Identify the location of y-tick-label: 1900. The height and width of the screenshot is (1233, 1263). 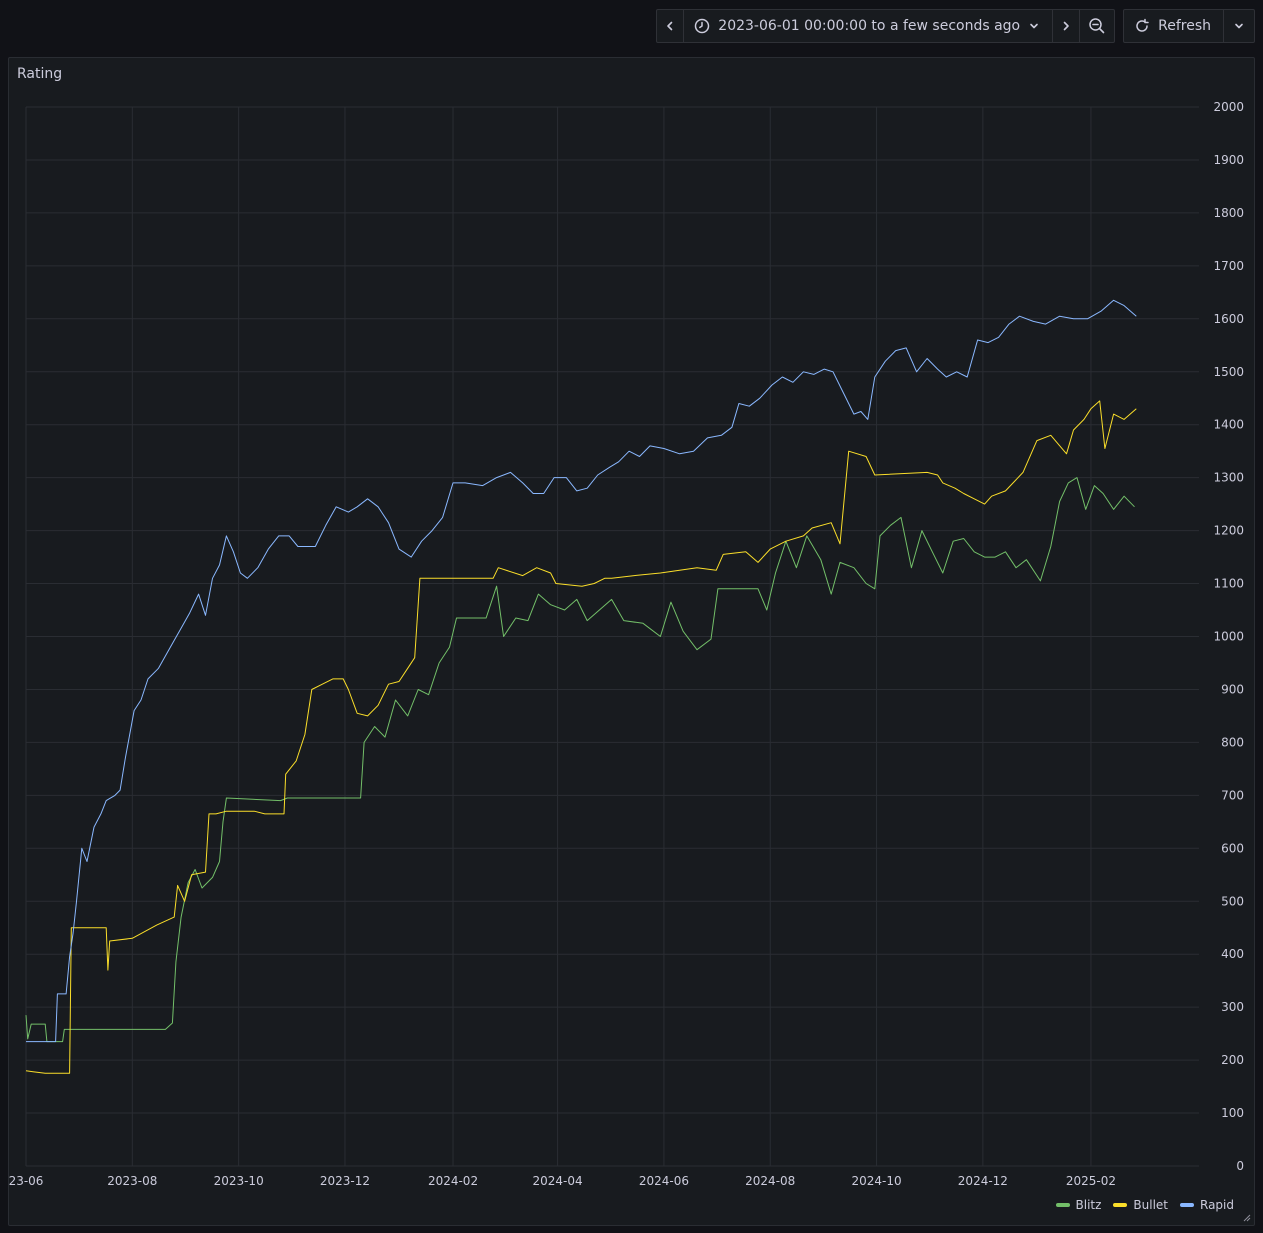
(1228, 160).